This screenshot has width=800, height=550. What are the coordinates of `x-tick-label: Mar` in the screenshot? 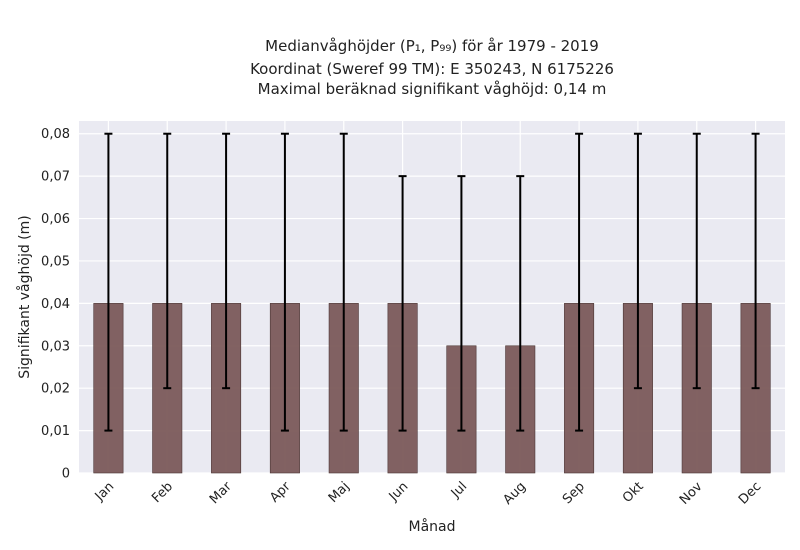 It's located at (221, 493).